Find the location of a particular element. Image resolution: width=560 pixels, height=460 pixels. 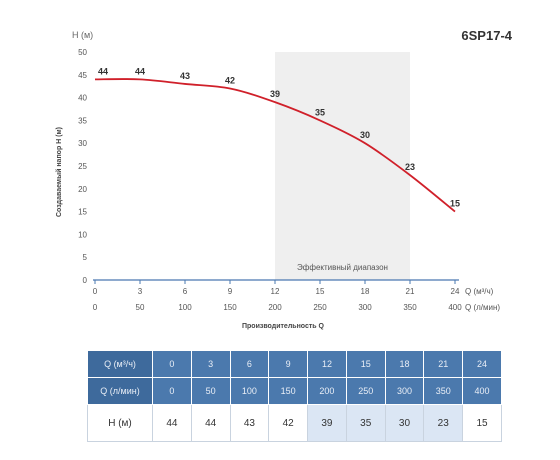

table-cell: 18 is located at coordinates (404, 364).